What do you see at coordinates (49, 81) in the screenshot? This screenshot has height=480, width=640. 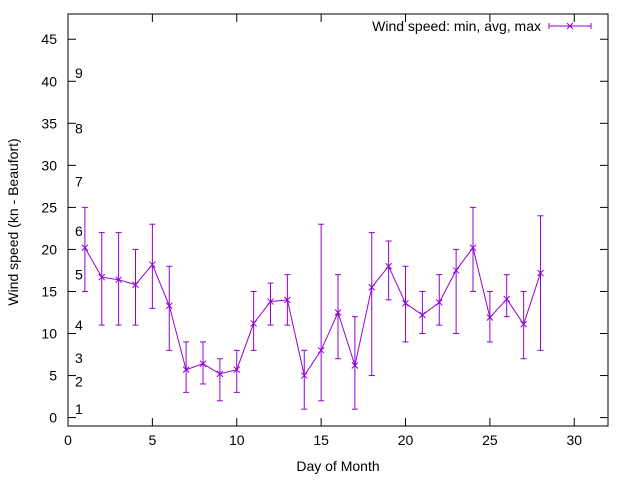 I see `y-tick-label: 40` at bounding box center [49, 81].